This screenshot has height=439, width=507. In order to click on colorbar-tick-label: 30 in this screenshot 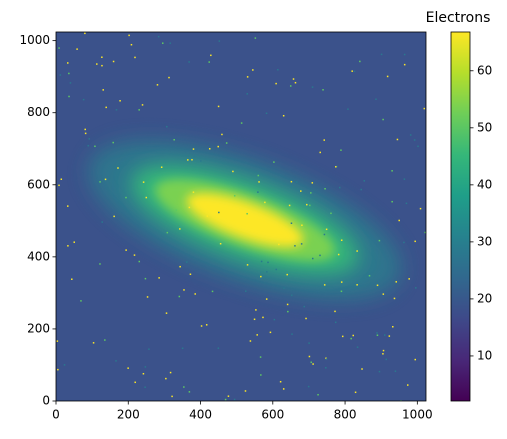, I will do `click(484, 241)`.